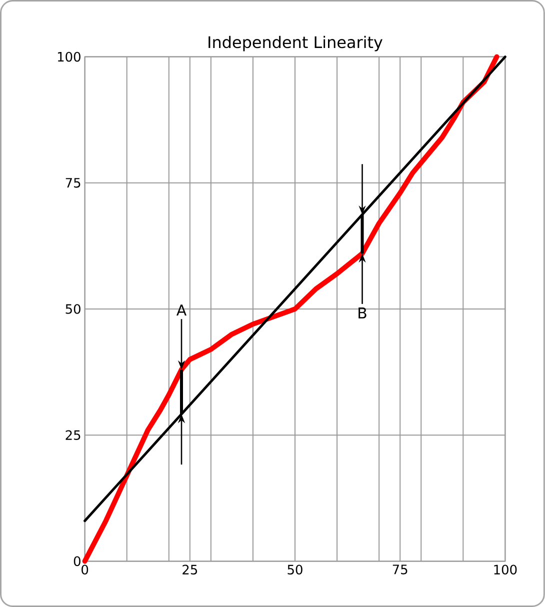 The height and width of the screenshot is (607, 545). I want to click on x-tick-label: 25, so click(190, 569).